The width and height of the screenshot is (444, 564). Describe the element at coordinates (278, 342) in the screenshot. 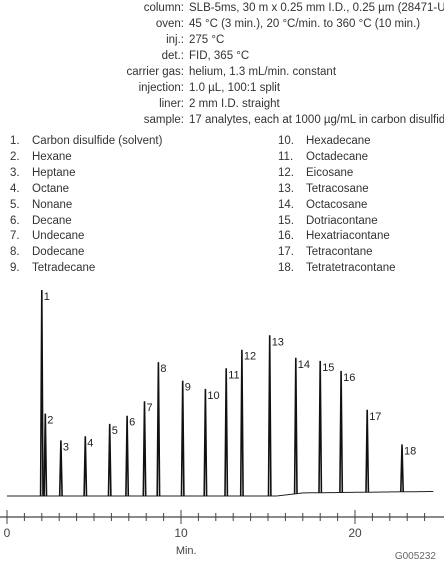

I see `peak-label: 13` at that location.